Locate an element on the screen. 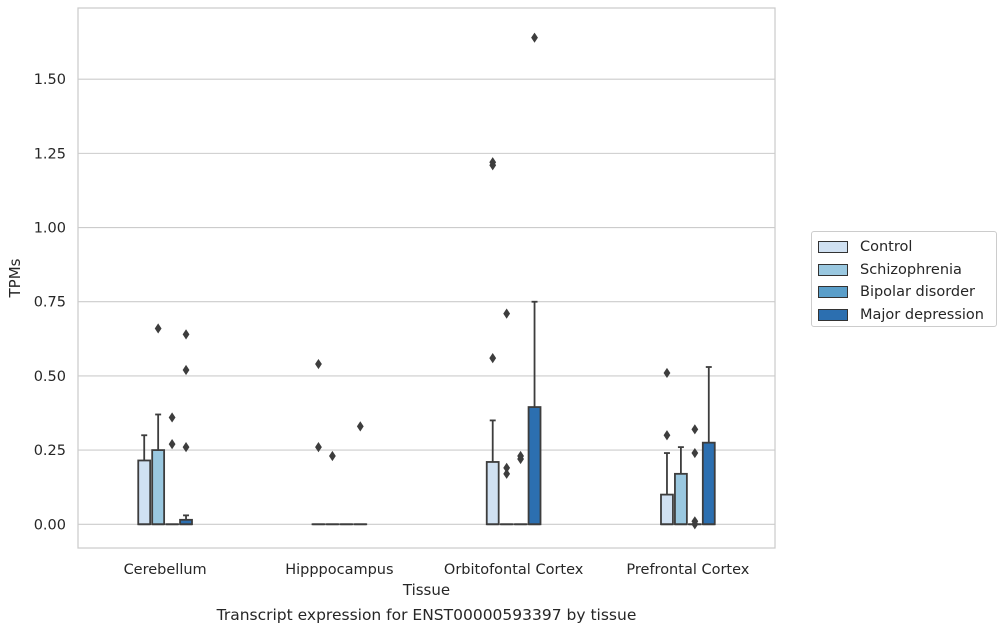 The width and height of the screenshot is (1007, 634). y-tick-label: 0.75 is located at coordinates (50, 303).